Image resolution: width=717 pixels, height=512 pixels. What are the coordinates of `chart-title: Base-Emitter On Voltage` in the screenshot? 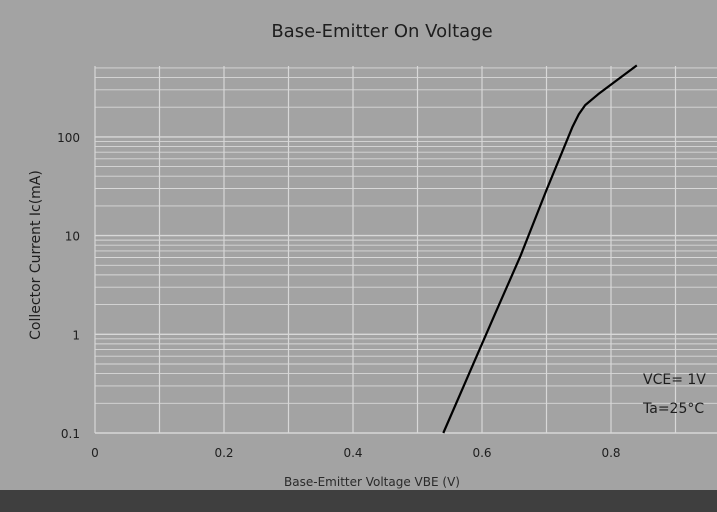 It's located at (381, 31).